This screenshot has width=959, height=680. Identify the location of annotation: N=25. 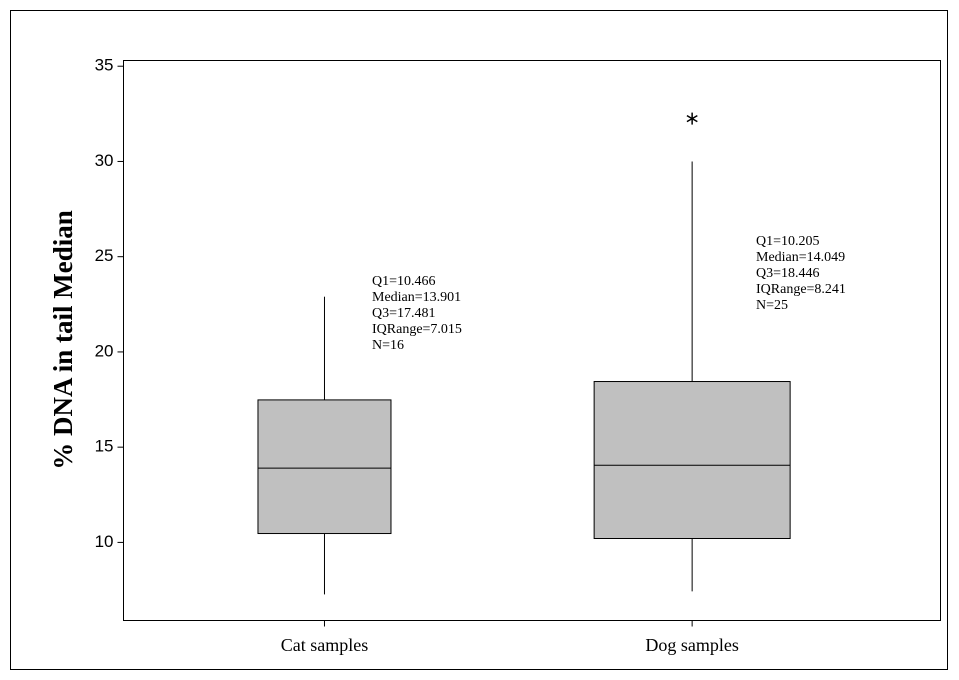
(772, 305).